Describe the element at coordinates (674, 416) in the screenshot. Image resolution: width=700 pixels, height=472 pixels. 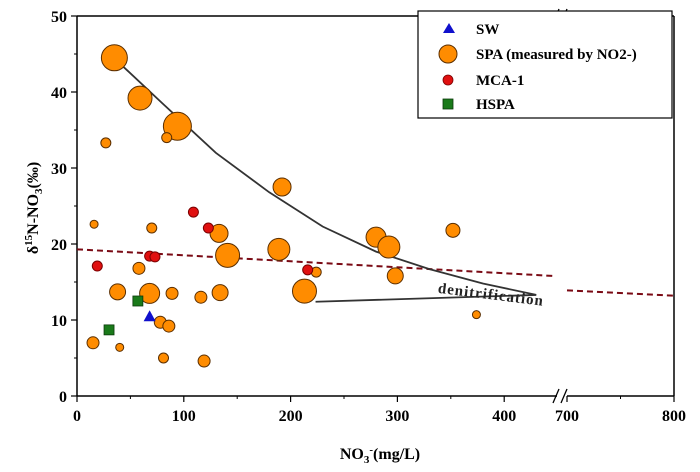
I see `x-tick-label: 800` at that location.